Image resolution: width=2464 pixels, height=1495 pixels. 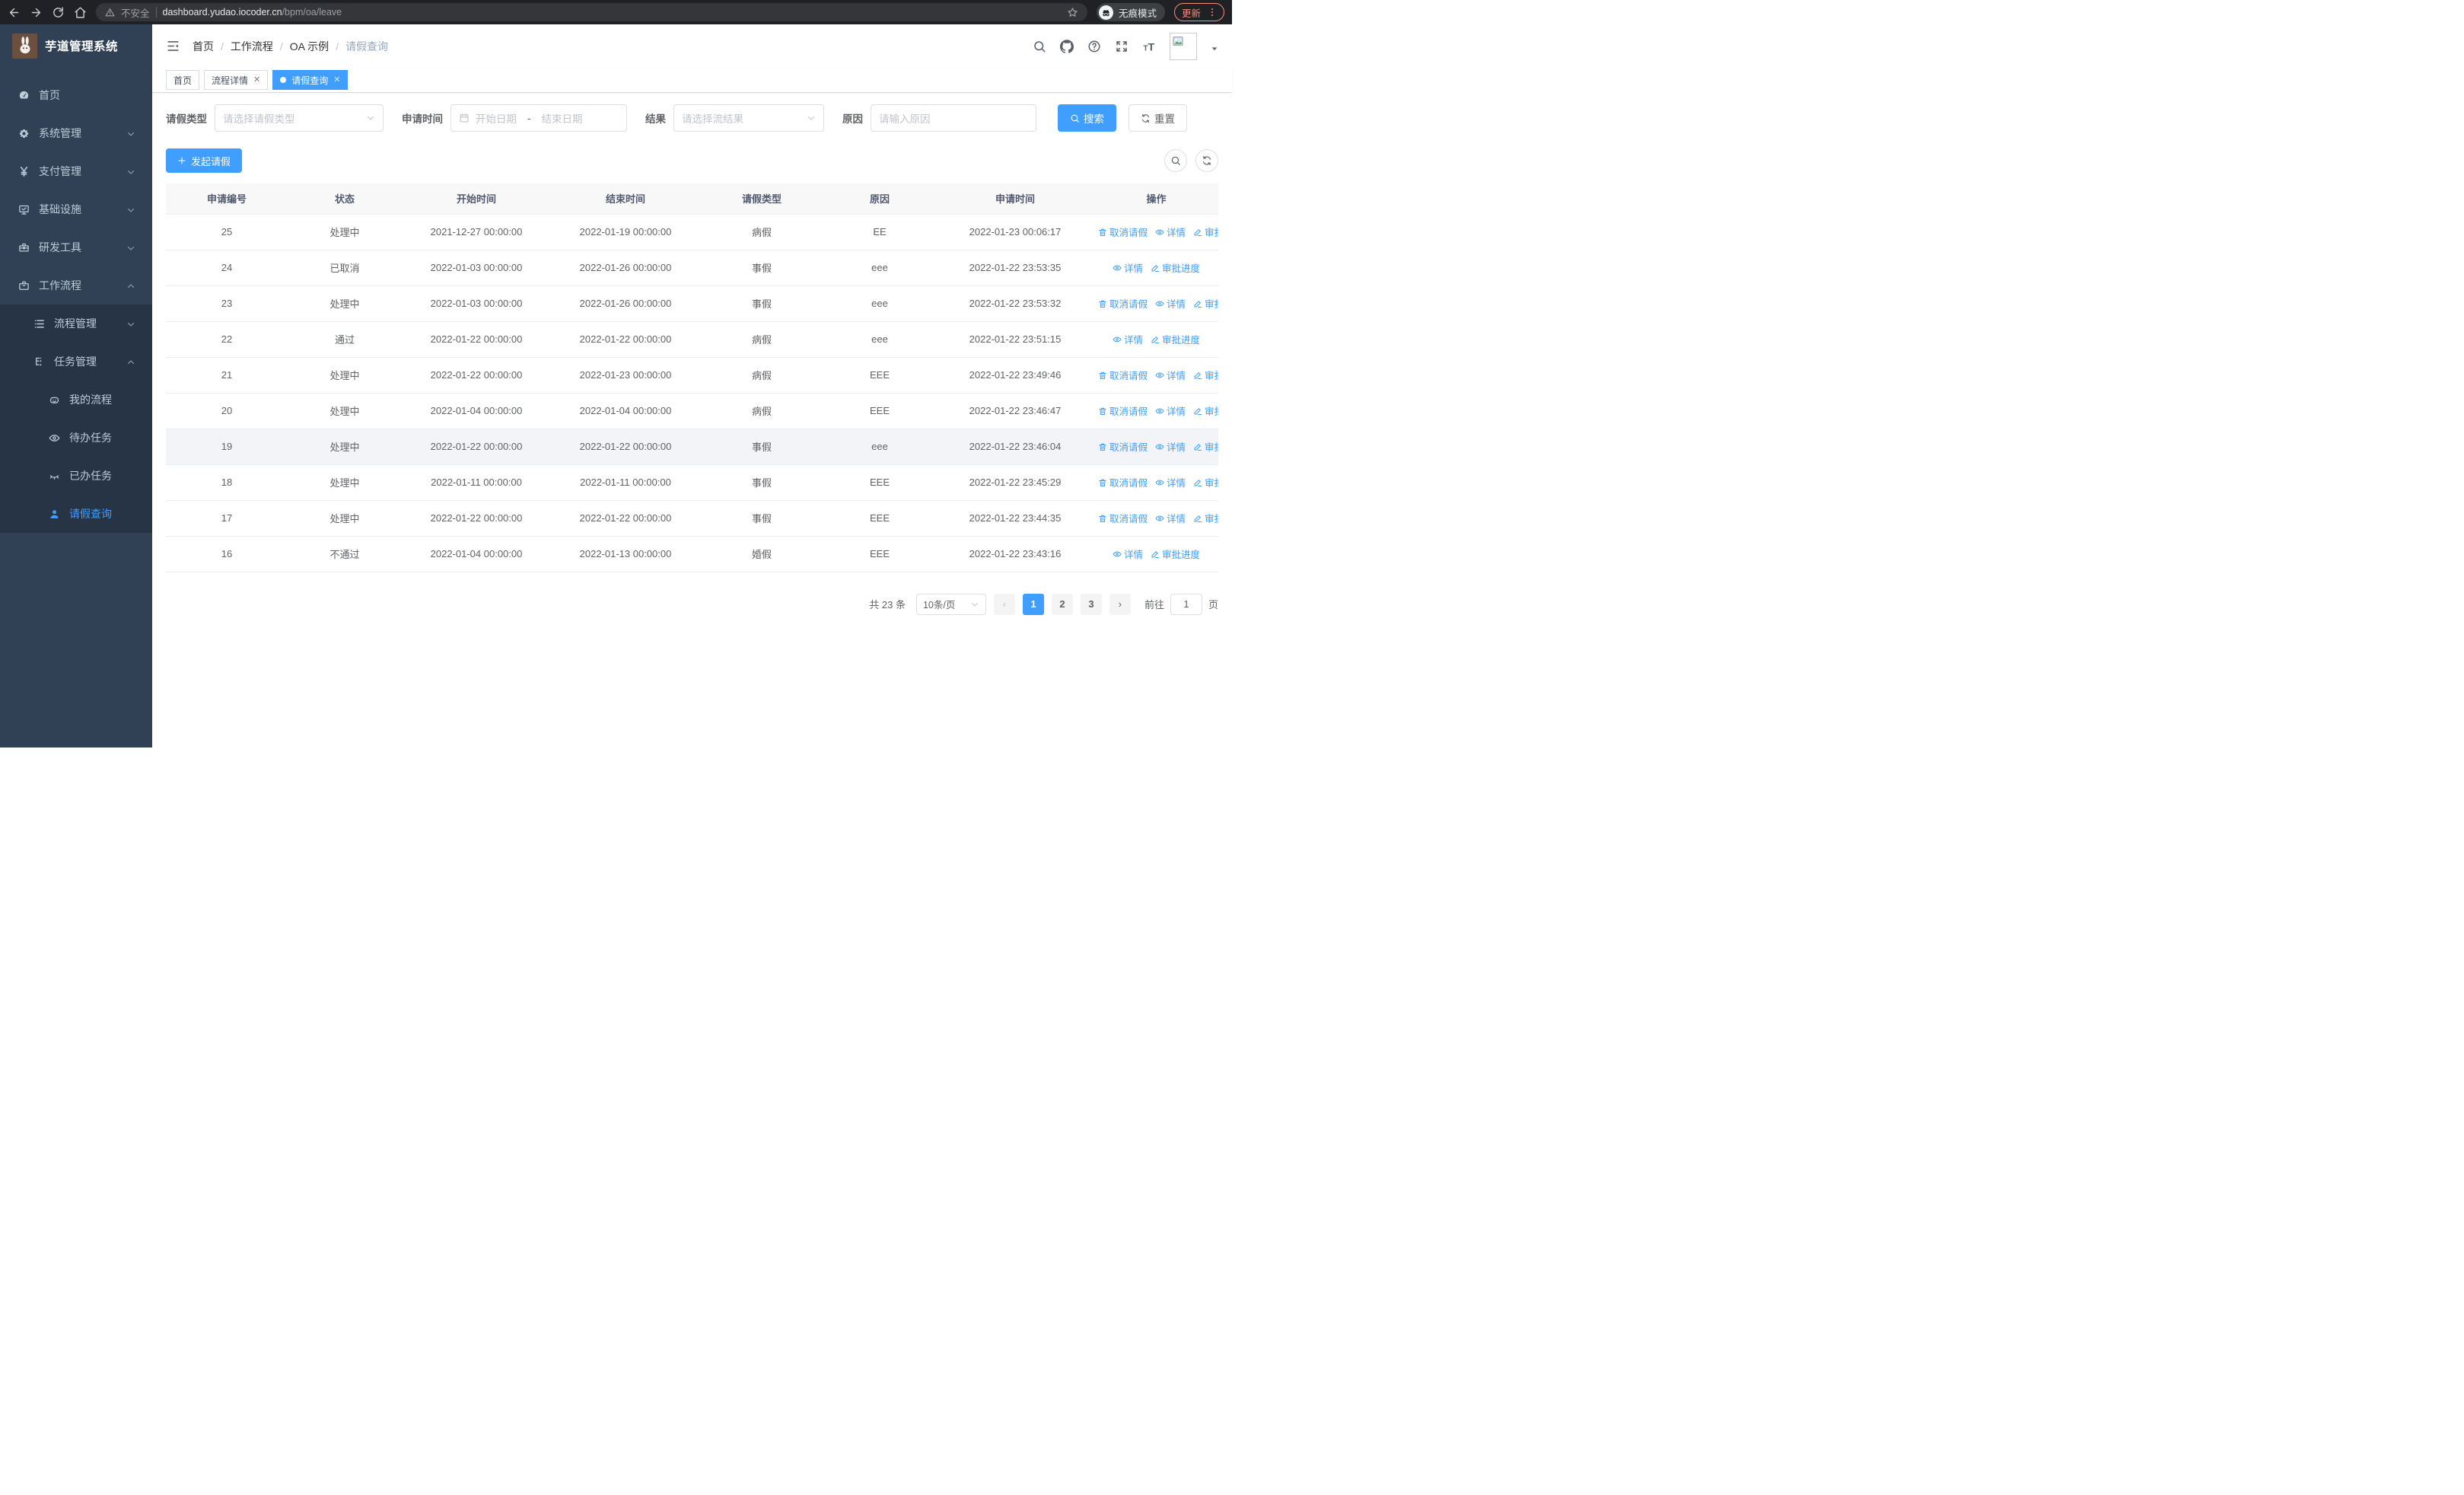 What do you see at coordinates (1087, 118) in the screenshot?
I see `search-button: 搜索` at bounding box center [1087, 118].